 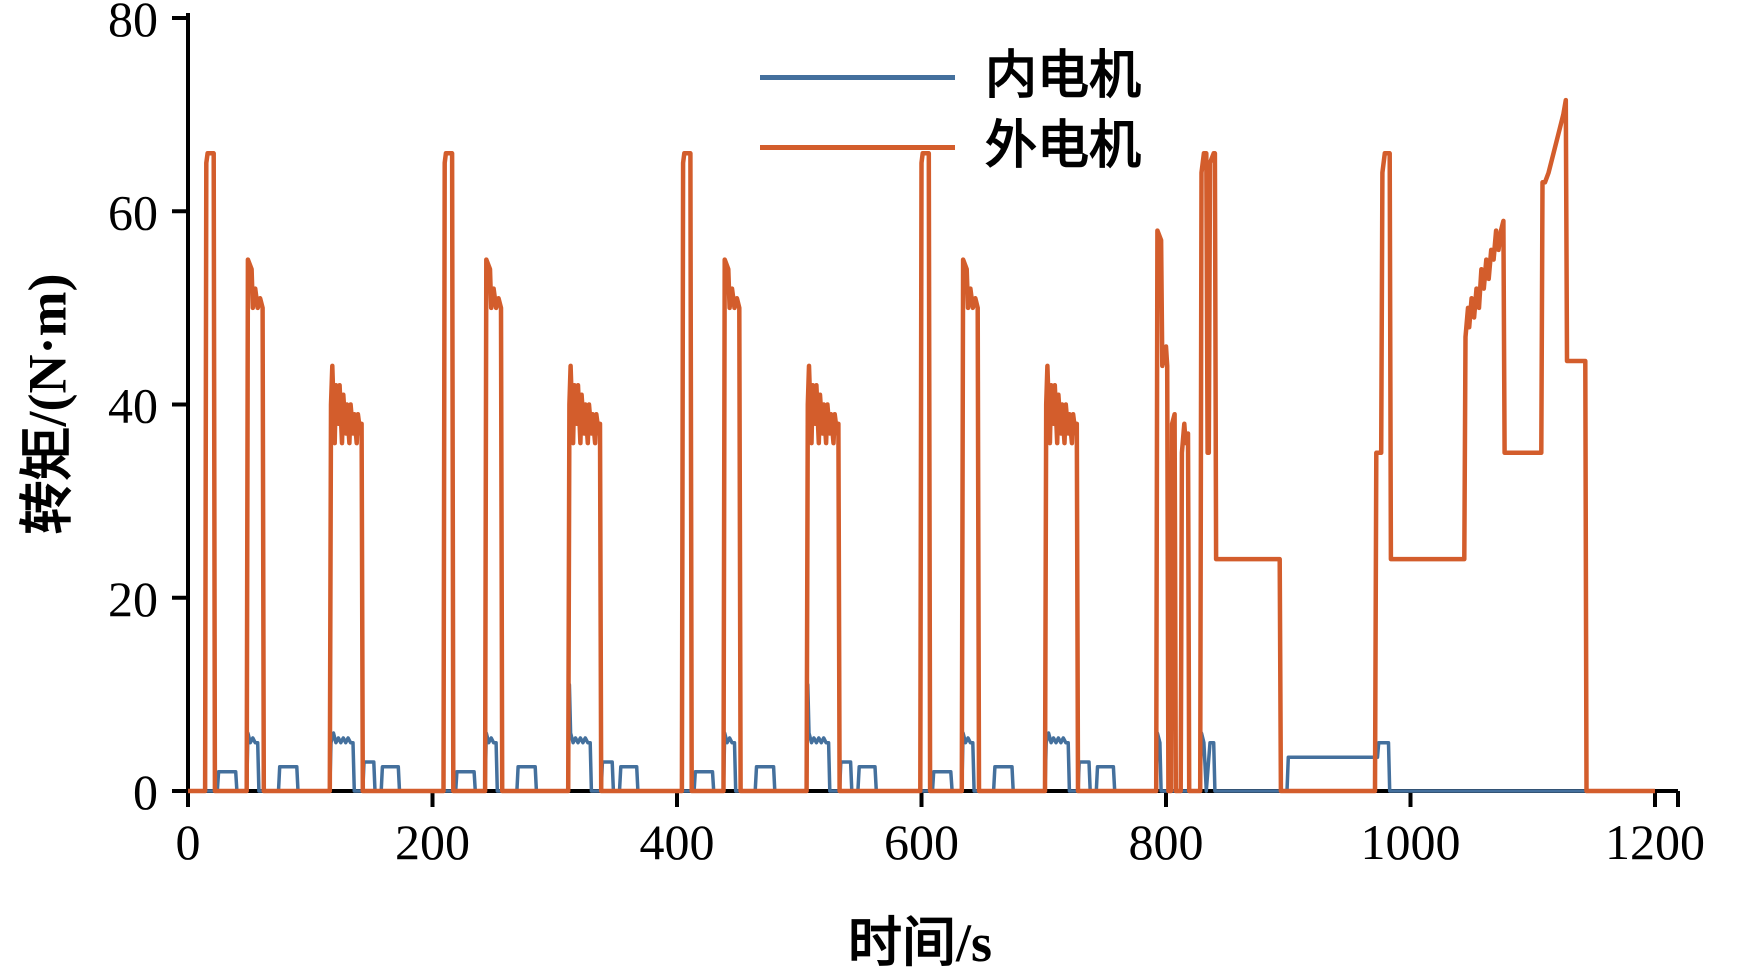 I want to click on legend: 内电机 外电机, so click(x=950, y=112).